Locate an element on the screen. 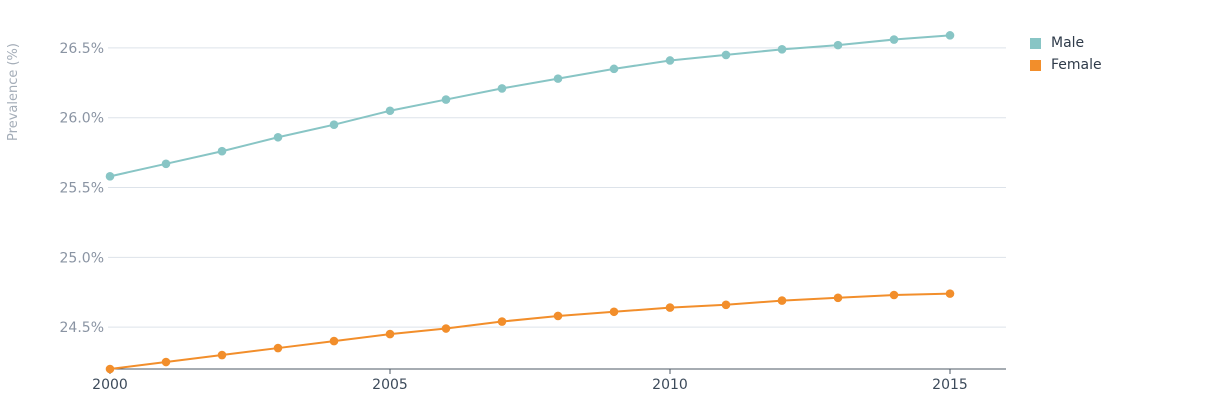  legend-item-male: Male is located at coordinates (1066, 43).